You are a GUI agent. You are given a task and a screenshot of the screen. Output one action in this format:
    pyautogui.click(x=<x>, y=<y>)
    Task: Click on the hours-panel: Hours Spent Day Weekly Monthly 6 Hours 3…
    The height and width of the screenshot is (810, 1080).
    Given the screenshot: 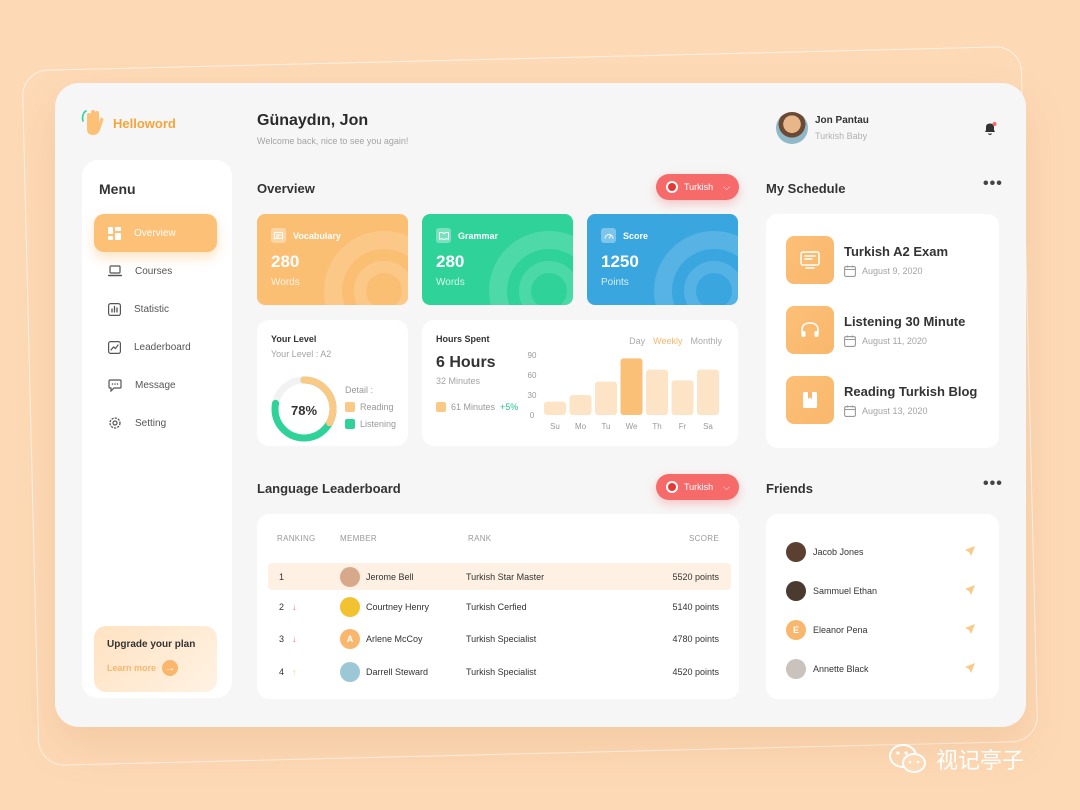 What is the action you would take?
    pyautogui.click(x=580, y=383)
    